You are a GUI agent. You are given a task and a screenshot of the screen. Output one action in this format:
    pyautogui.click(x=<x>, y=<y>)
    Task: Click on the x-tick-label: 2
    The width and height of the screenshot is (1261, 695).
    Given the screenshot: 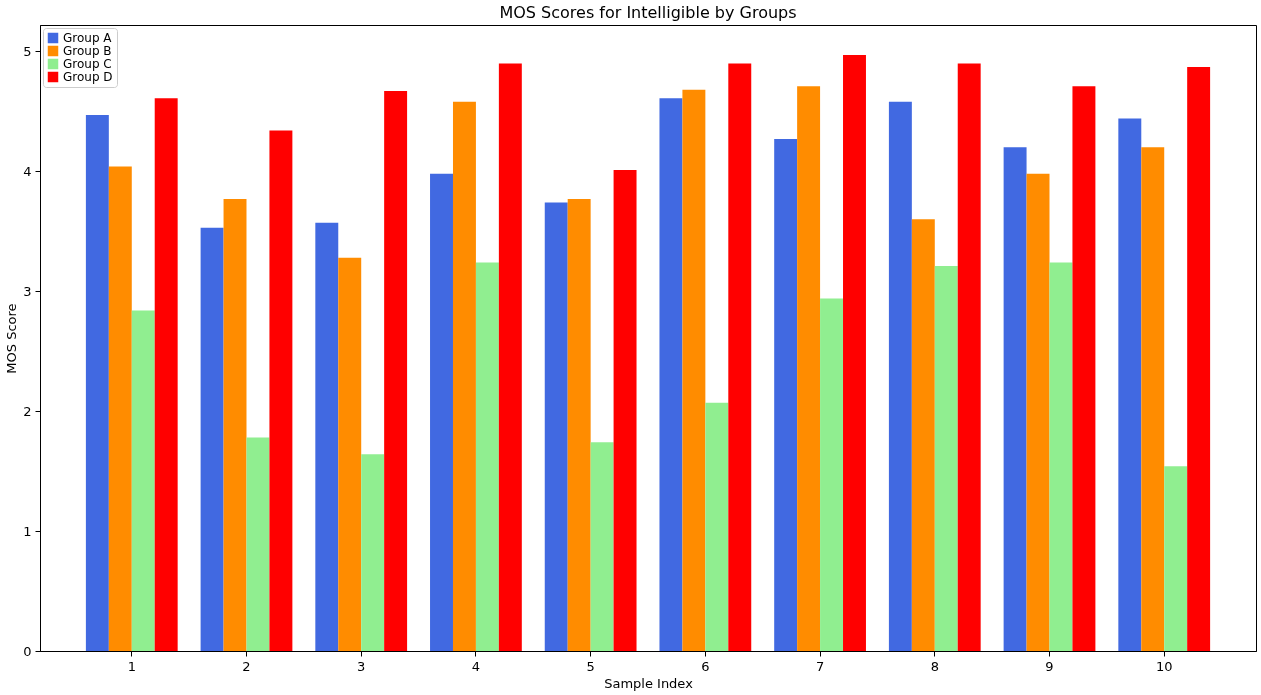 What is the action you would take?
    pyautogui.click(x=246, y=666)
    